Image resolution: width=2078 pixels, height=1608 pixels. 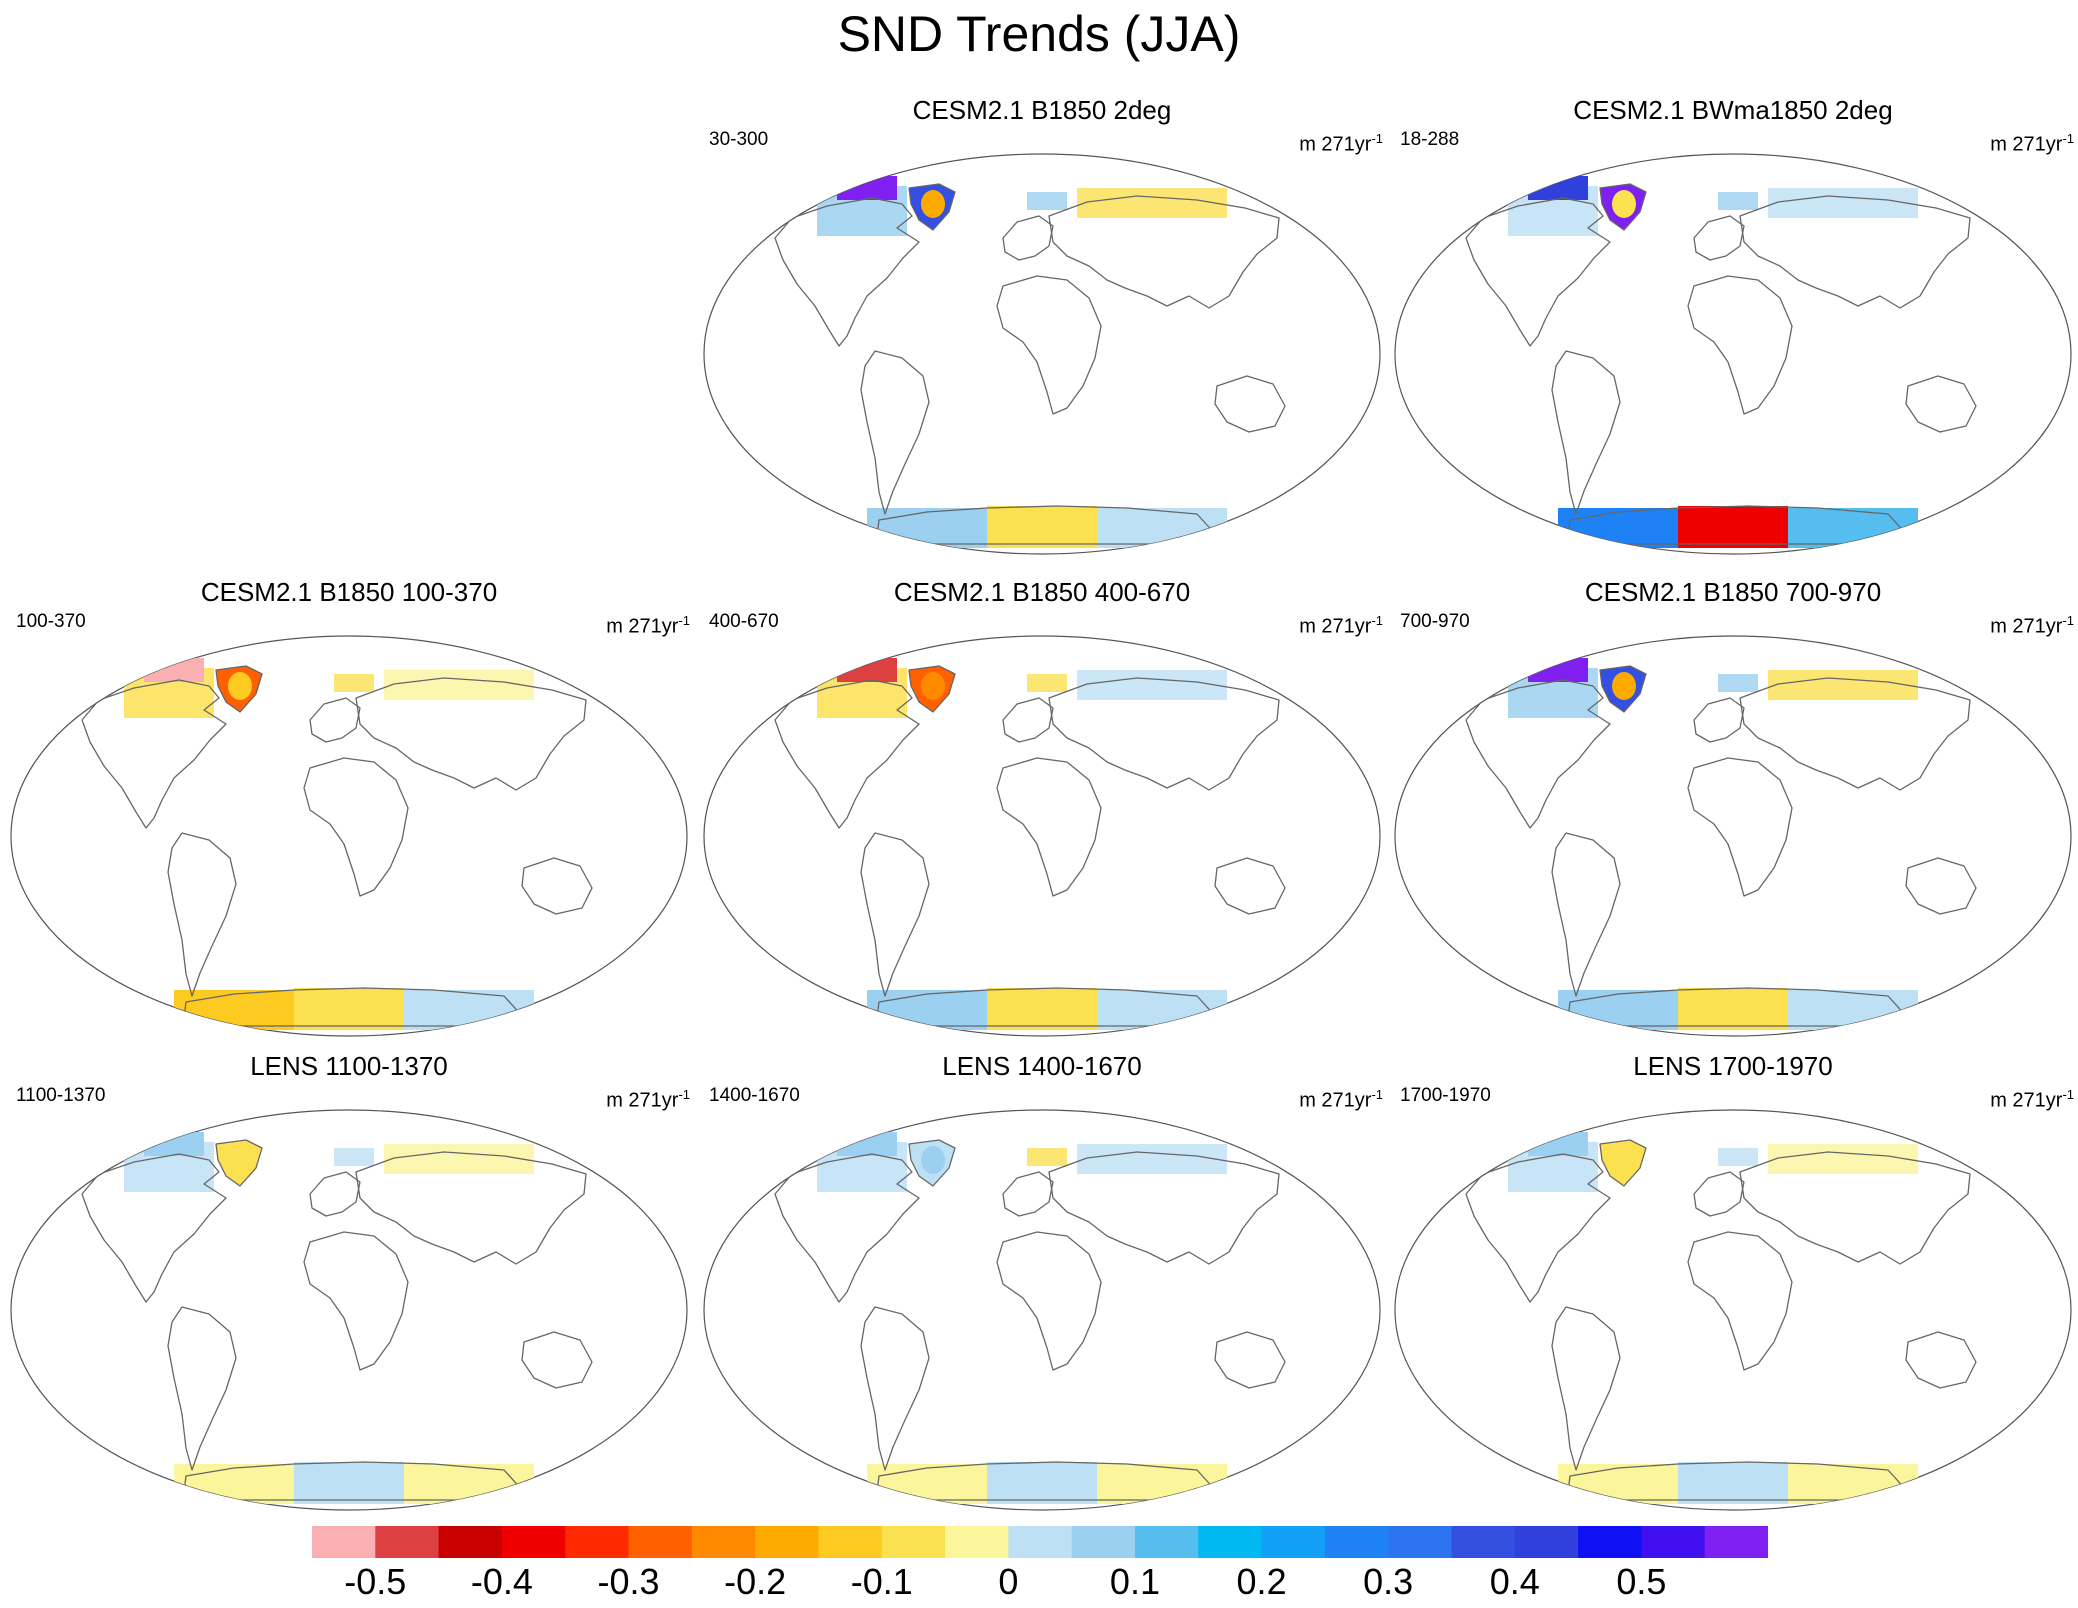 I want to click on colorbar-tick-label: 0.3, so click(x=1388, y=1581).